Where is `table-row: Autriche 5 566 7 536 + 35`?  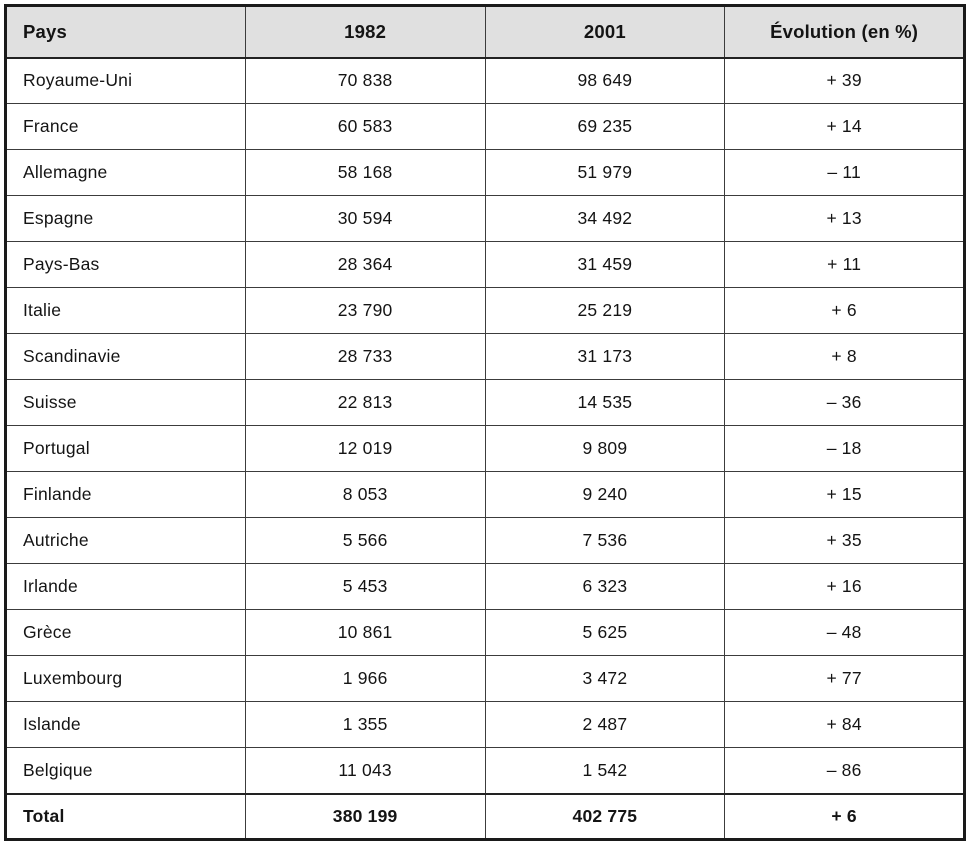
table-row: Autriche 5 566 7 536 + 35 is located at coordinates (485, 540).